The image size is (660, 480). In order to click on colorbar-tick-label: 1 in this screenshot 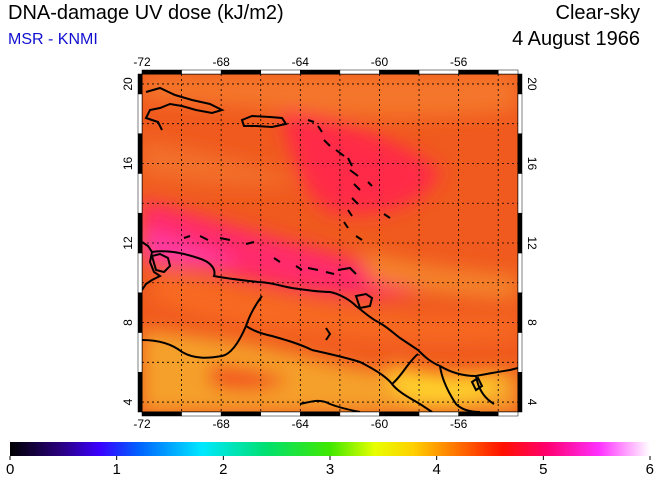, I will do `click(116, 469)`.